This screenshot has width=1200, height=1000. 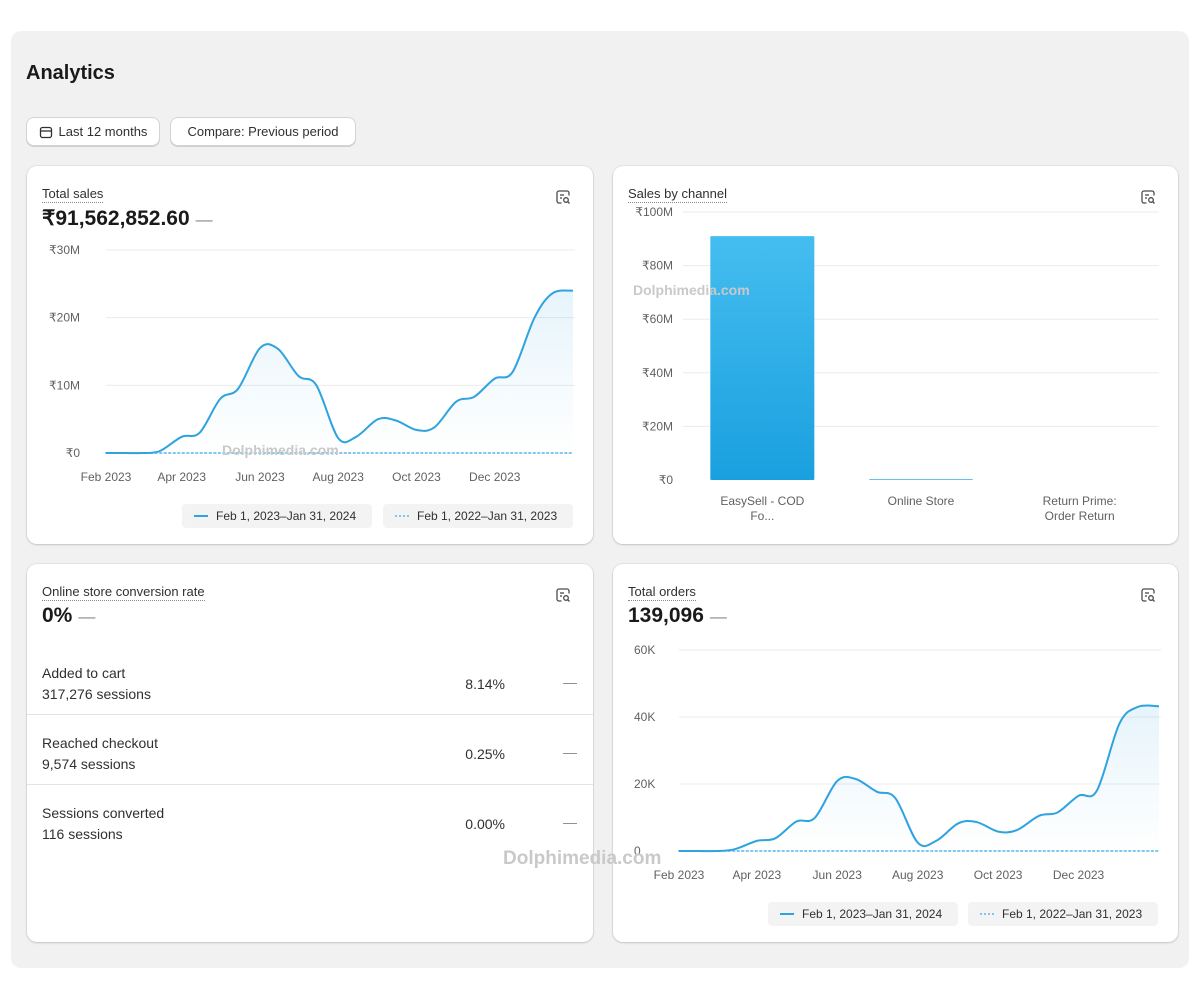 What do you see at coordinates (644, 650) in the screenshot?
I see `y-tick-label: 60K` at bounding box center [644, 650].